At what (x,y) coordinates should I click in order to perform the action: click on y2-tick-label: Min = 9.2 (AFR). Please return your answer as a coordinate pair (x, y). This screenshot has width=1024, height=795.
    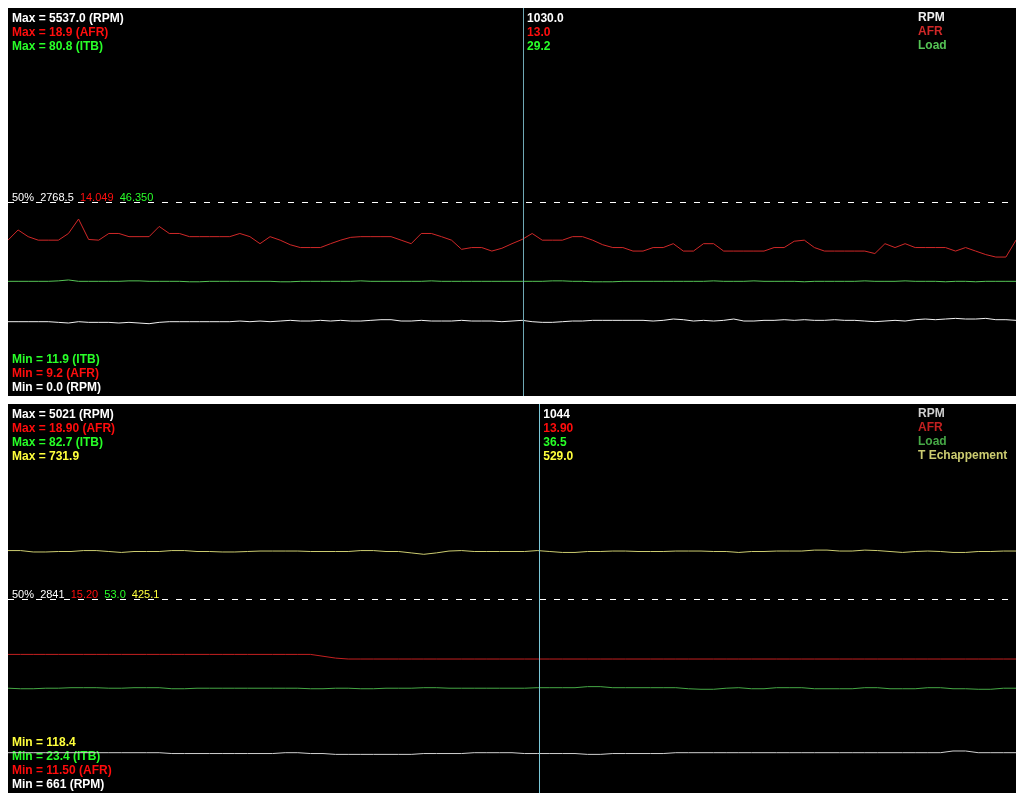
    Looking at the image, I should click on (56, 373).